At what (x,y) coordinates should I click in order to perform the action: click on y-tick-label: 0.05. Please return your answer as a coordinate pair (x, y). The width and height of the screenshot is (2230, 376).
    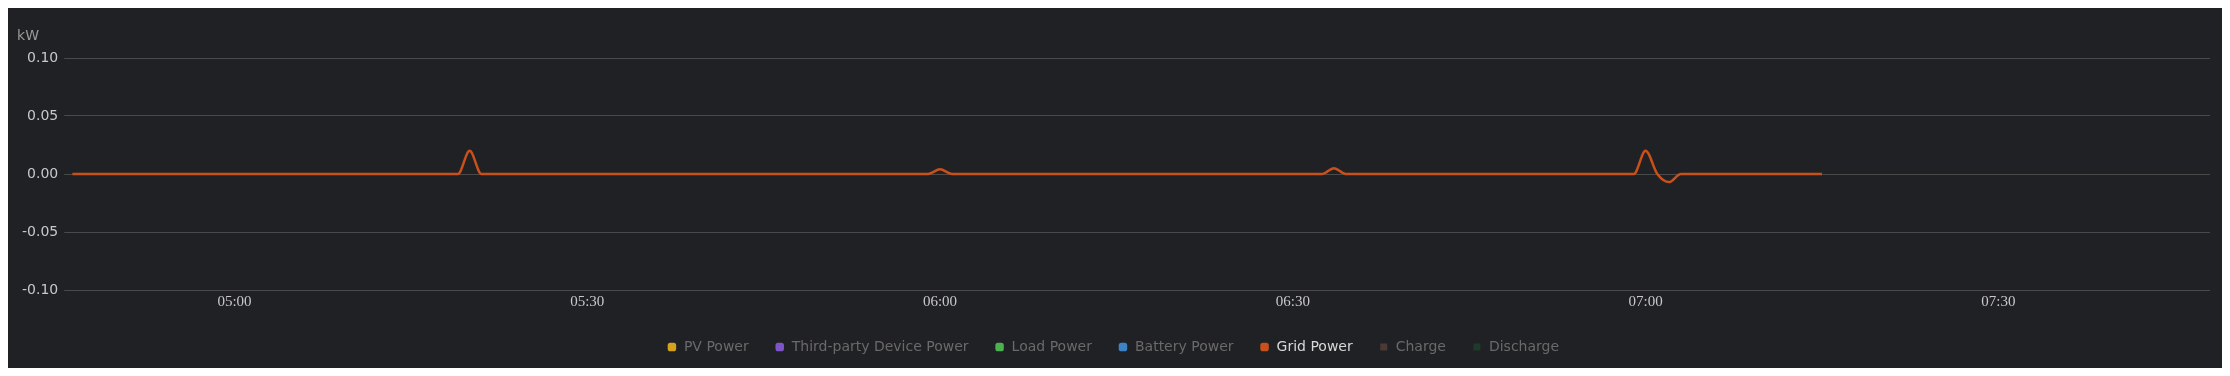
    Looking at the image, I should click on (43, 114).